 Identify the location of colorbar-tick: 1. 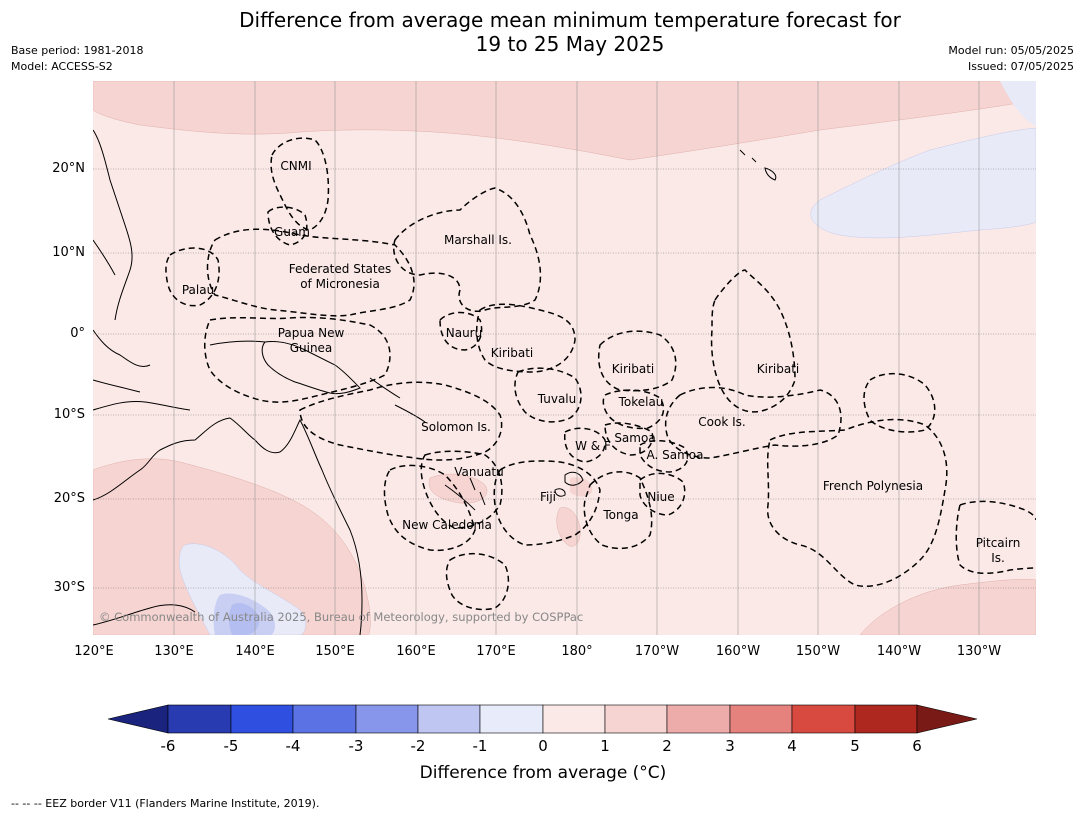
(605, 746).